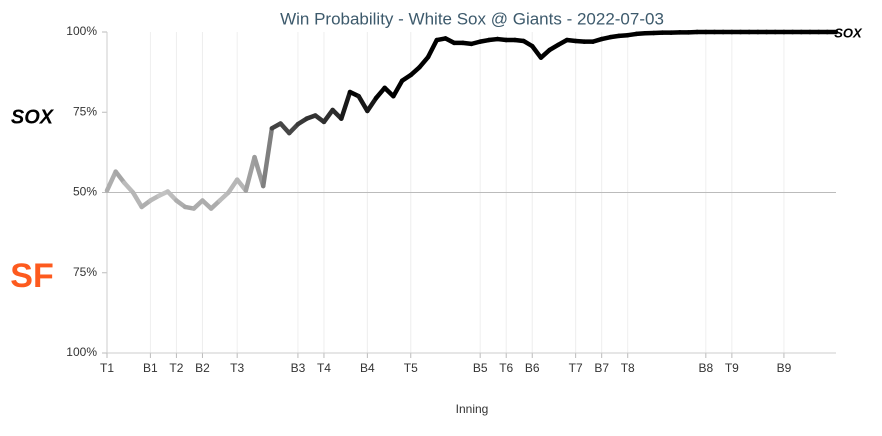 The width and height of the screenshot is (882, 436). What do you see at coordinates (85, 192) in the screenshot?
I see `y-tick-label: 50%` at bounding box center [85, 192].